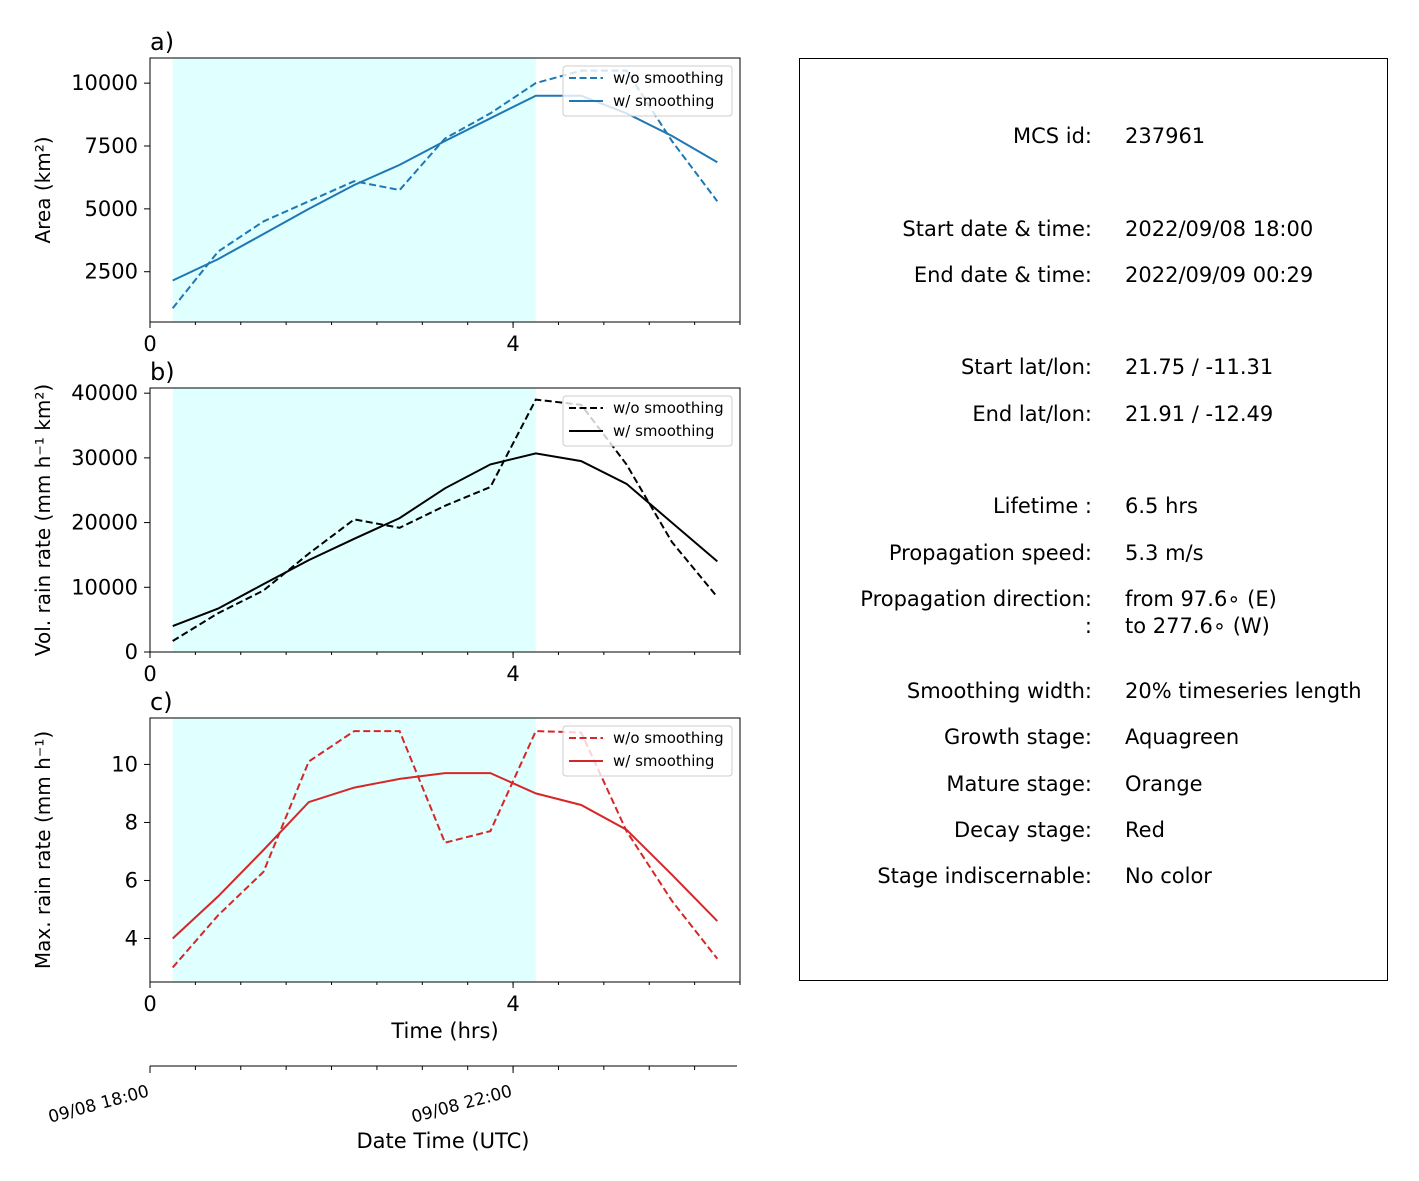 The image size is (1419, 1181). I want to click on info-key: Decay stage:, so click(1023, 830).